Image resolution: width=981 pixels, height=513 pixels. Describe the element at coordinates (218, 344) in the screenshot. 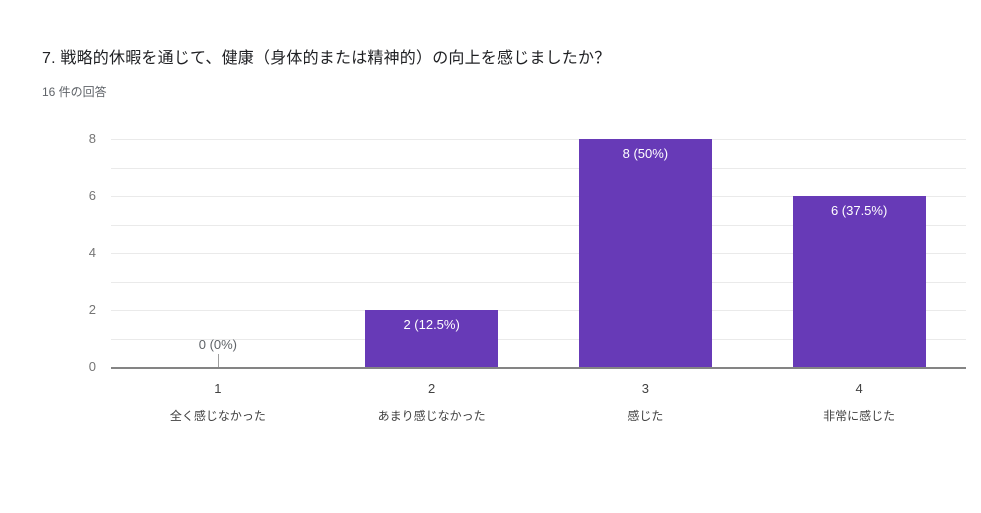

I see `bar-value-label: 0 (0%)` at that location.